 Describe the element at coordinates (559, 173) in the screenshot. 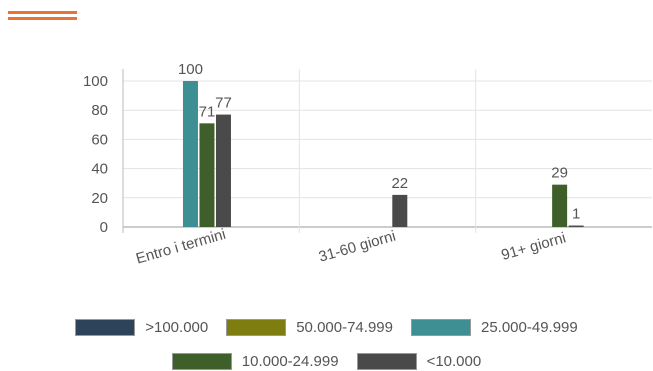

I see `data-label: 29` at that location.